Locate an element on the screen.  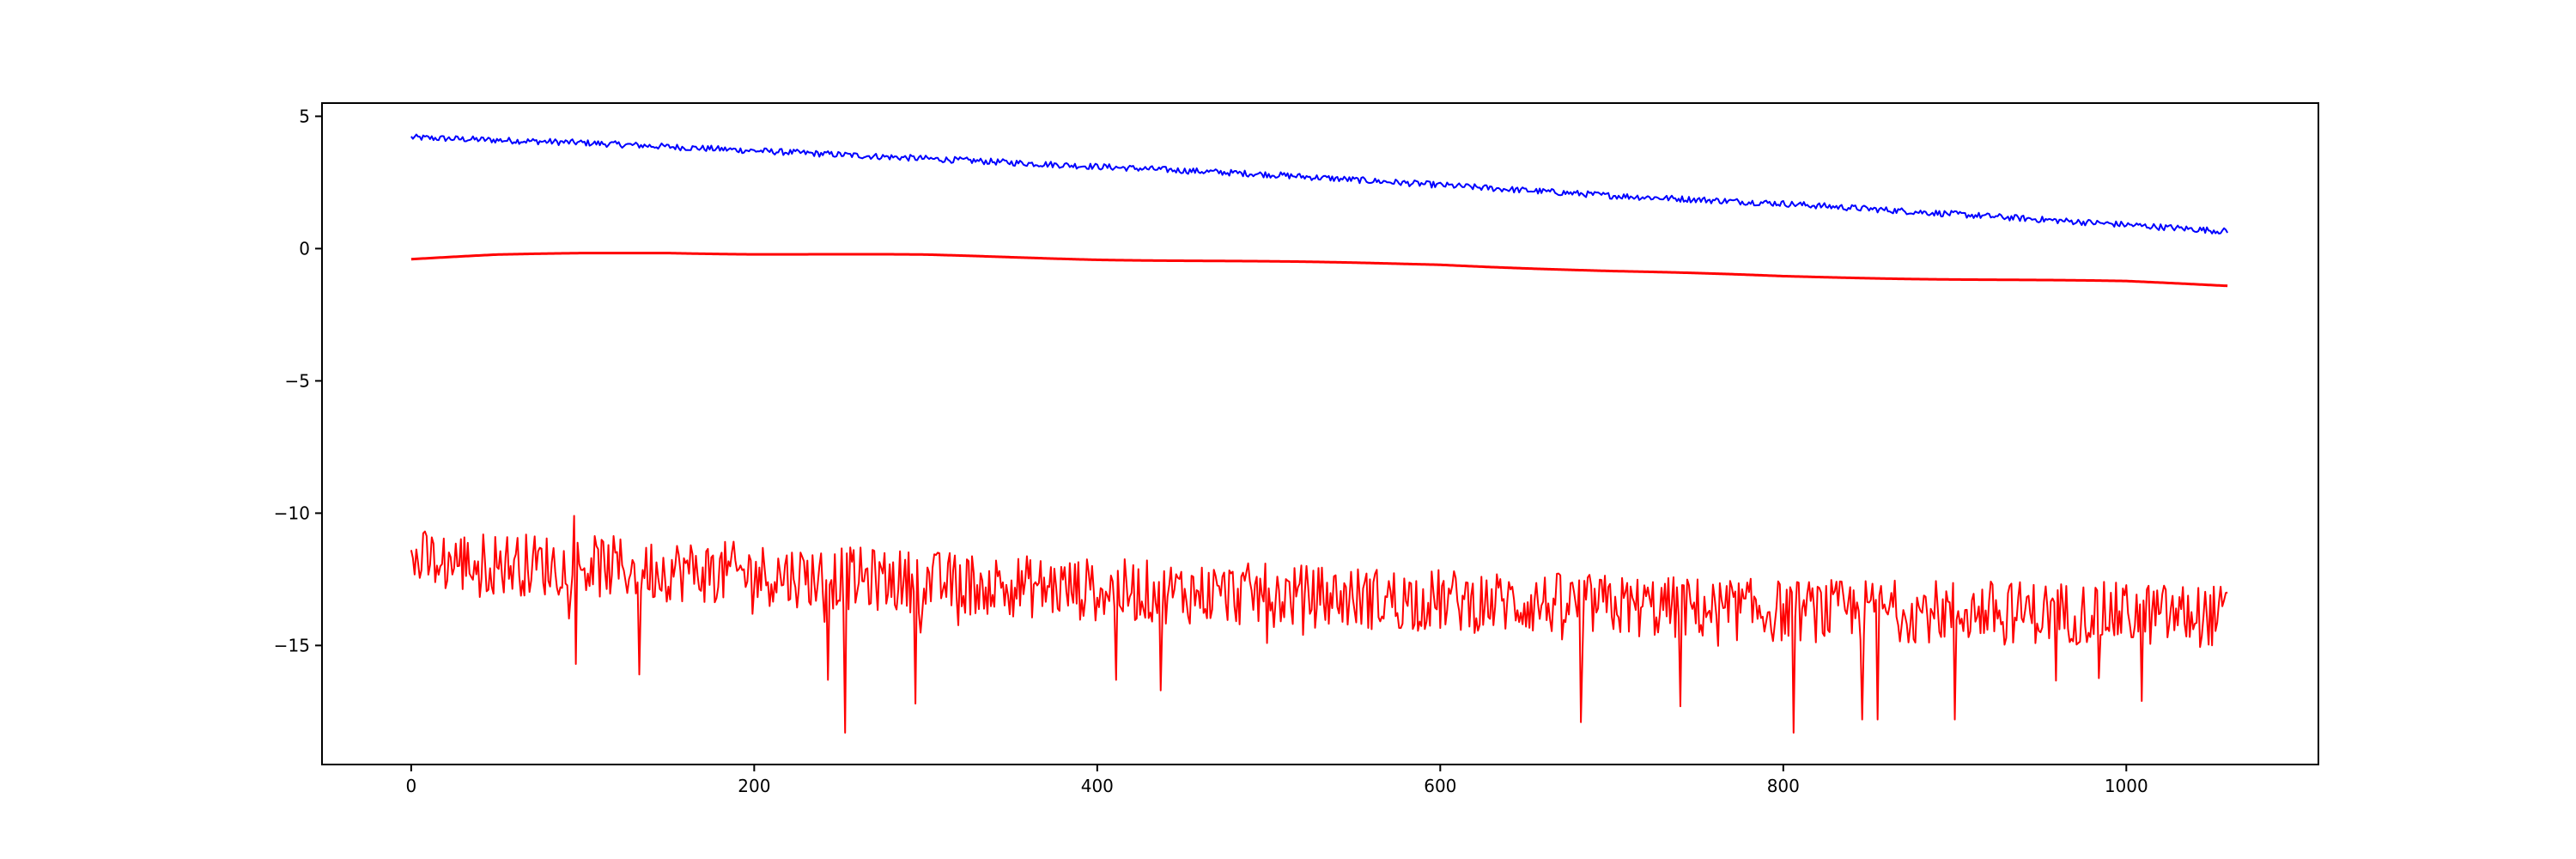
y-tick-label: −10 is located at coordinates (292, 513).